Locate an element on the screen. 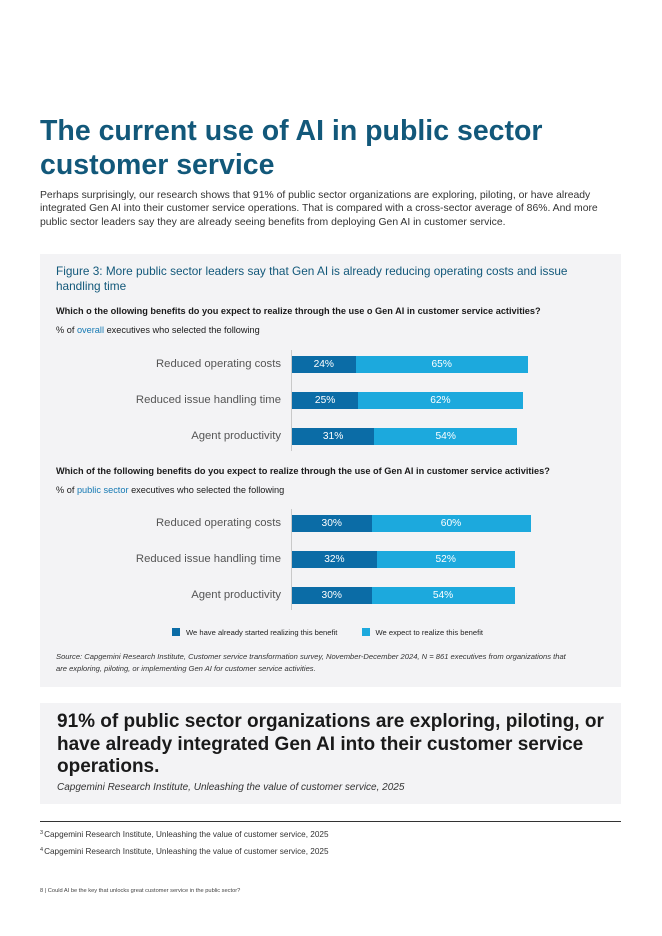  data-label: 62% is located at coordinates (440, 400).